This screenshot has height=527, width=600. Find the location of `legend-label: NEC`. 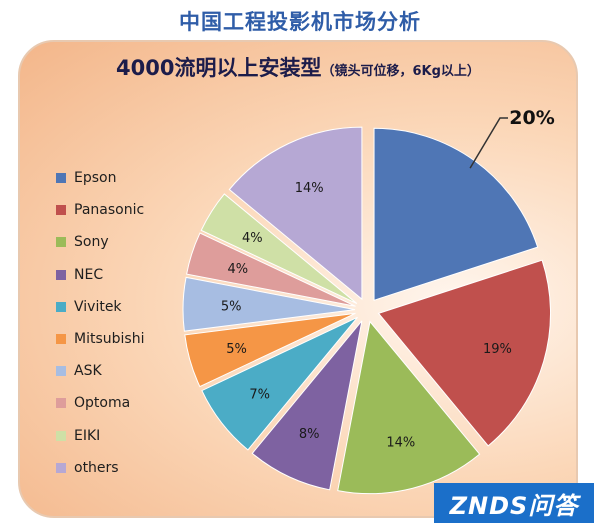

legend-label: NEC is located at coordinates (89, 274).